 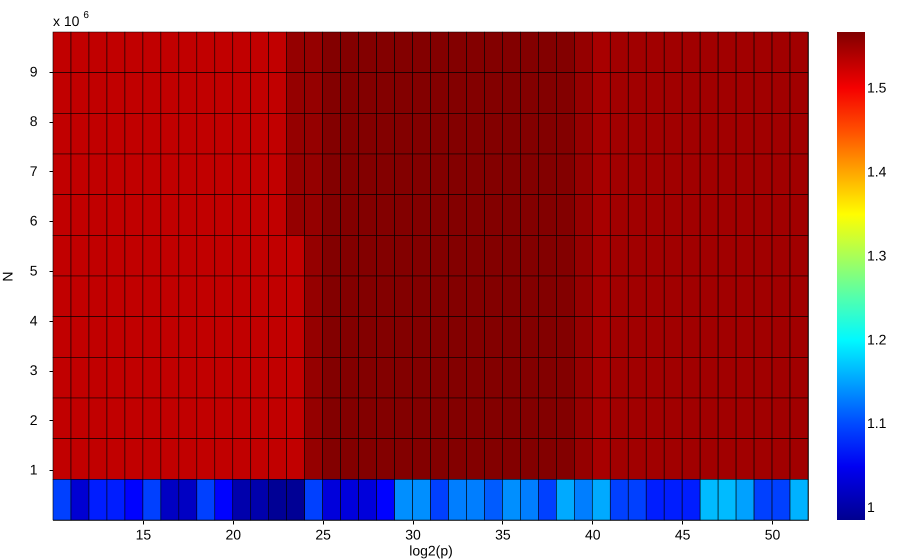 What do you see at coordinates (144, 534) in the screenshot?
I see `x-tick-label: 15` at bounding box center [144, 534].